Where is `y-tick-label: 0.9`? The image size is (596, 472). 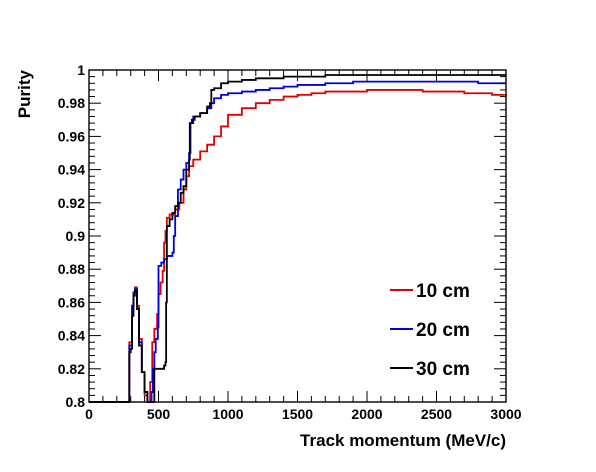 y-tick-label: 0.9 is located at coordinates (76, 236).